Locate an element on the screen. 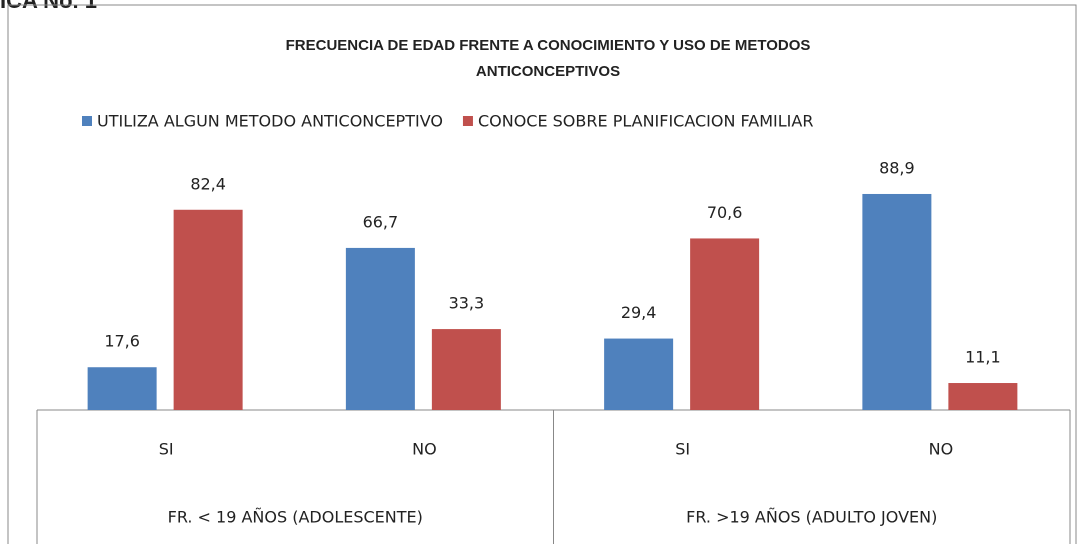 This screenshot has width=1081, height=544. data-label: 66,7 is located at coordinates (381, 221).